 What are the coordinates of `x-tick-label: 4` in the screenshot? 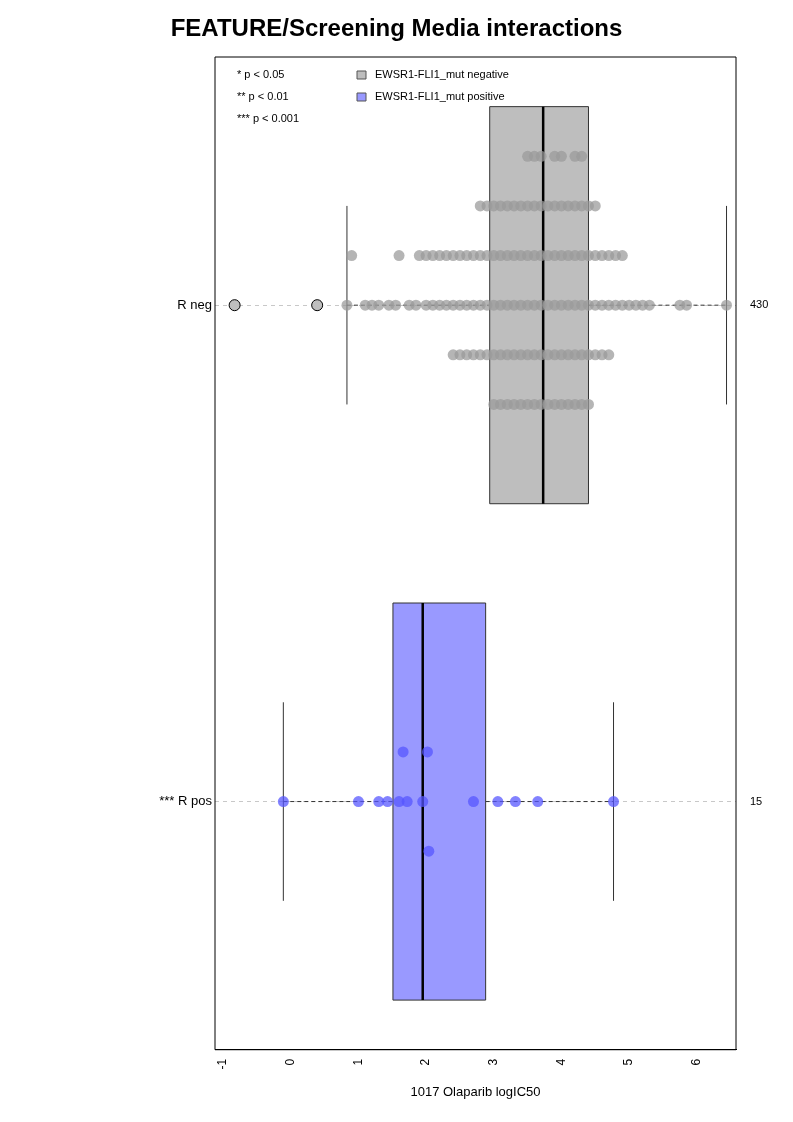 It's located at (560, 1062).